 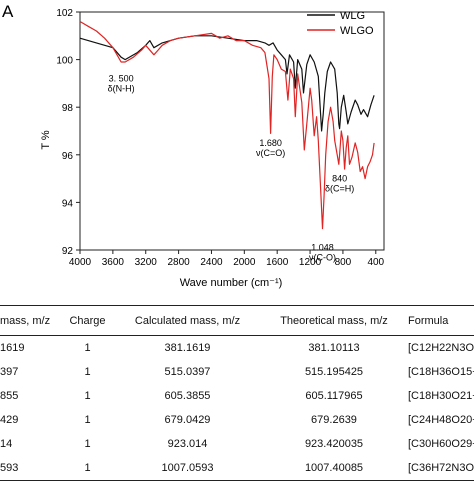 What do you see at coordinates (441, 420) in the screenshot?
I see `cell-formula: [C24H48O20+Na]` at bounding box center [441, 420].